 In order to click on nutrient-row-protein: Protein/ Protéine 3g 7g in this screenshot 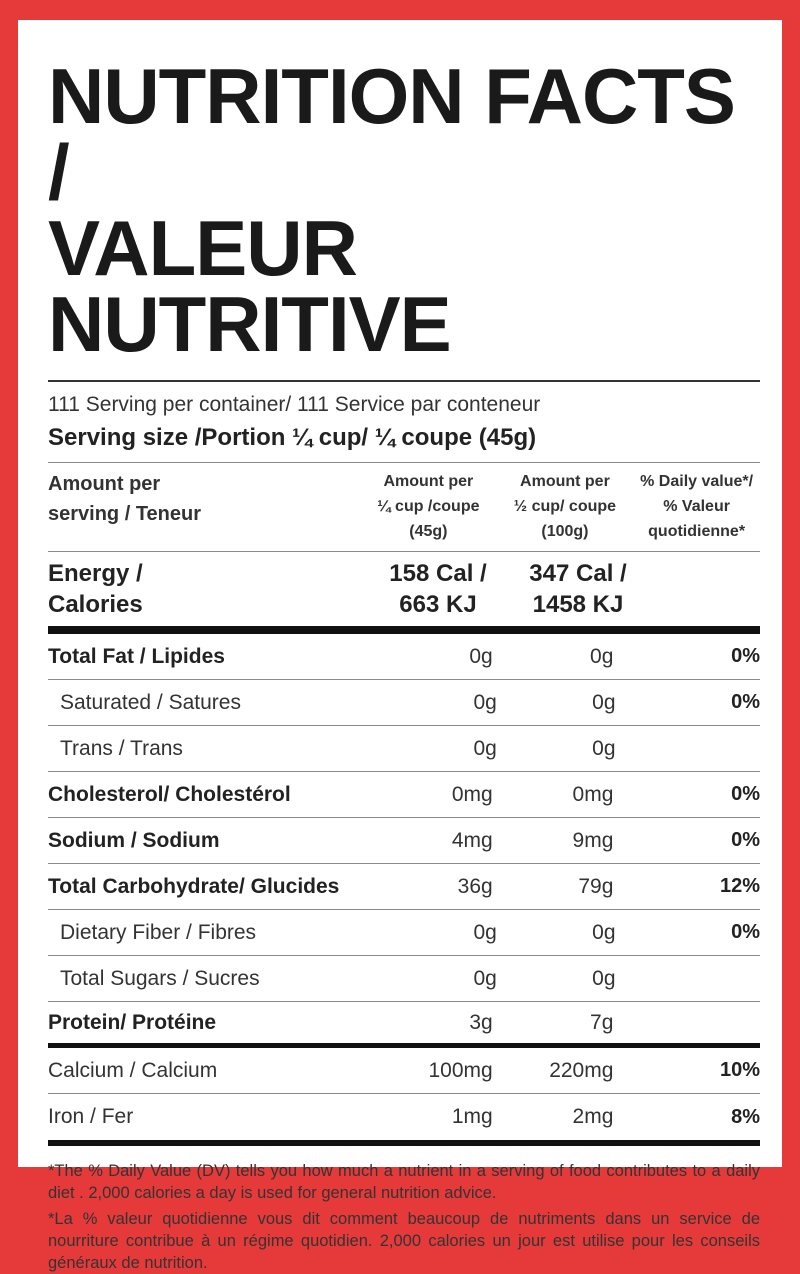, I will do `click(404, 1025)`.